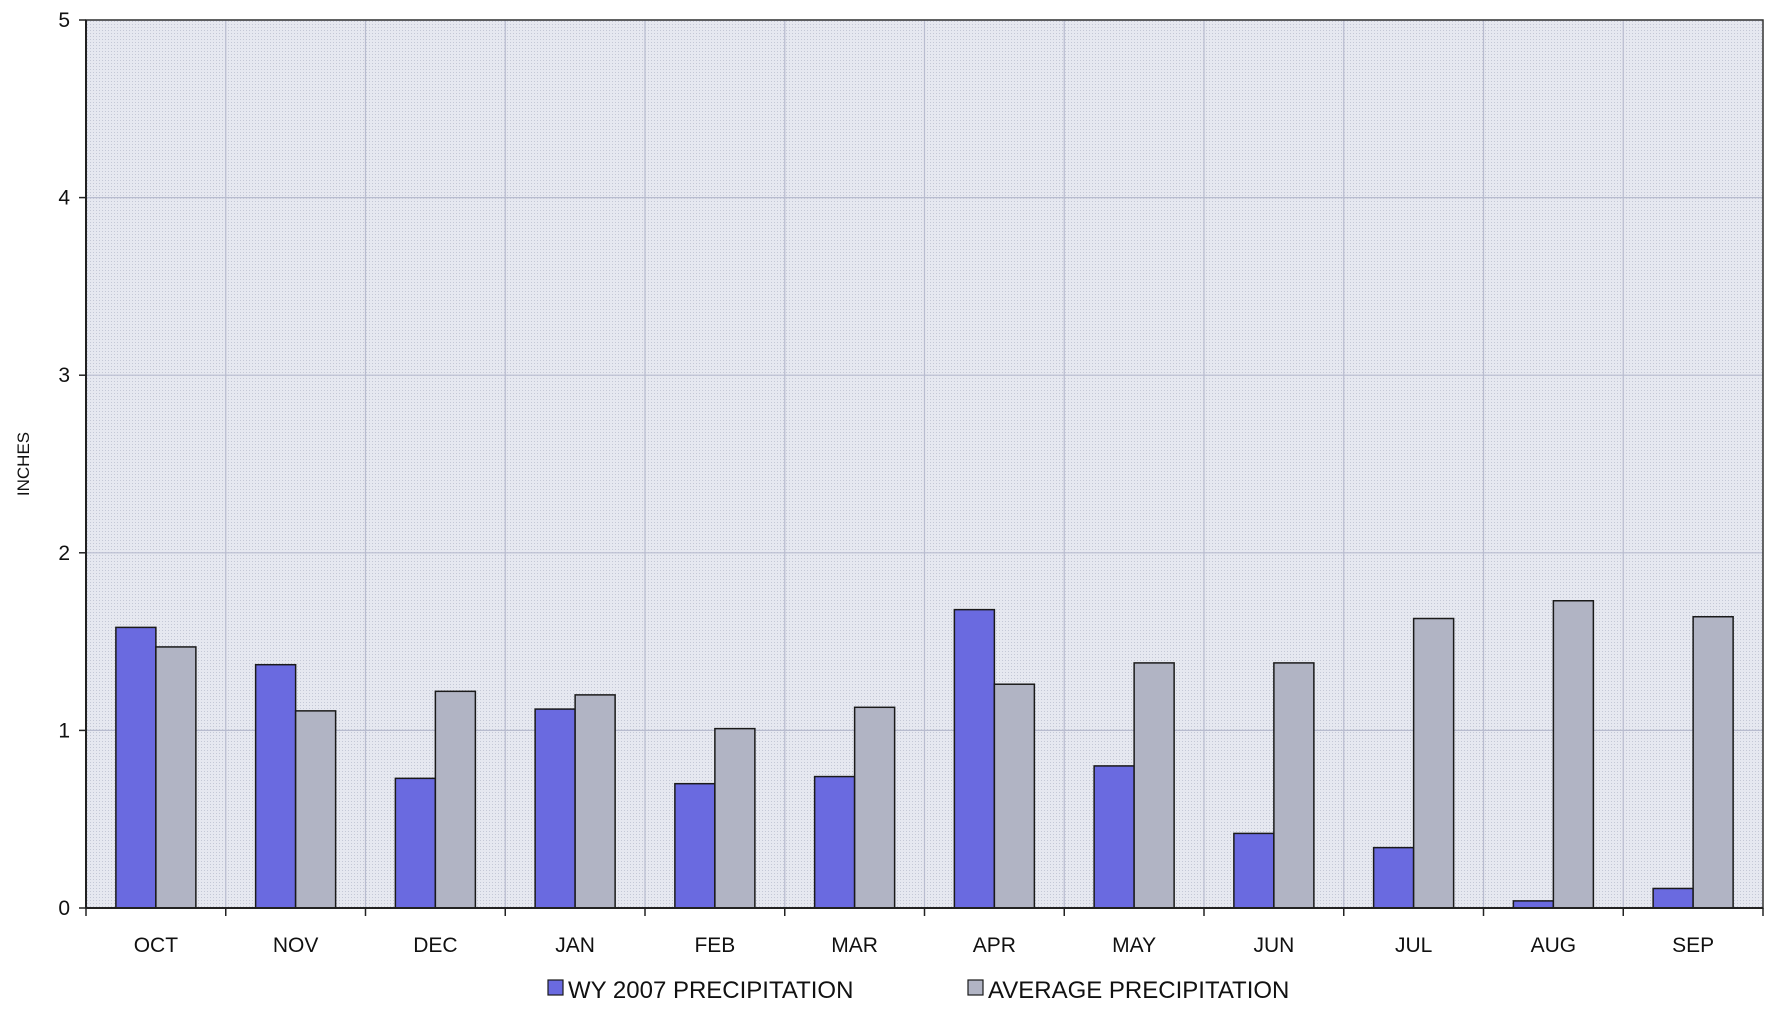 The height and width of the screenshot is (1016, 1770). What do you see at coordinates (994, 945) in the screenshot?
I see `x-tick-label-apr: APR` at bounding box center [994, 945].